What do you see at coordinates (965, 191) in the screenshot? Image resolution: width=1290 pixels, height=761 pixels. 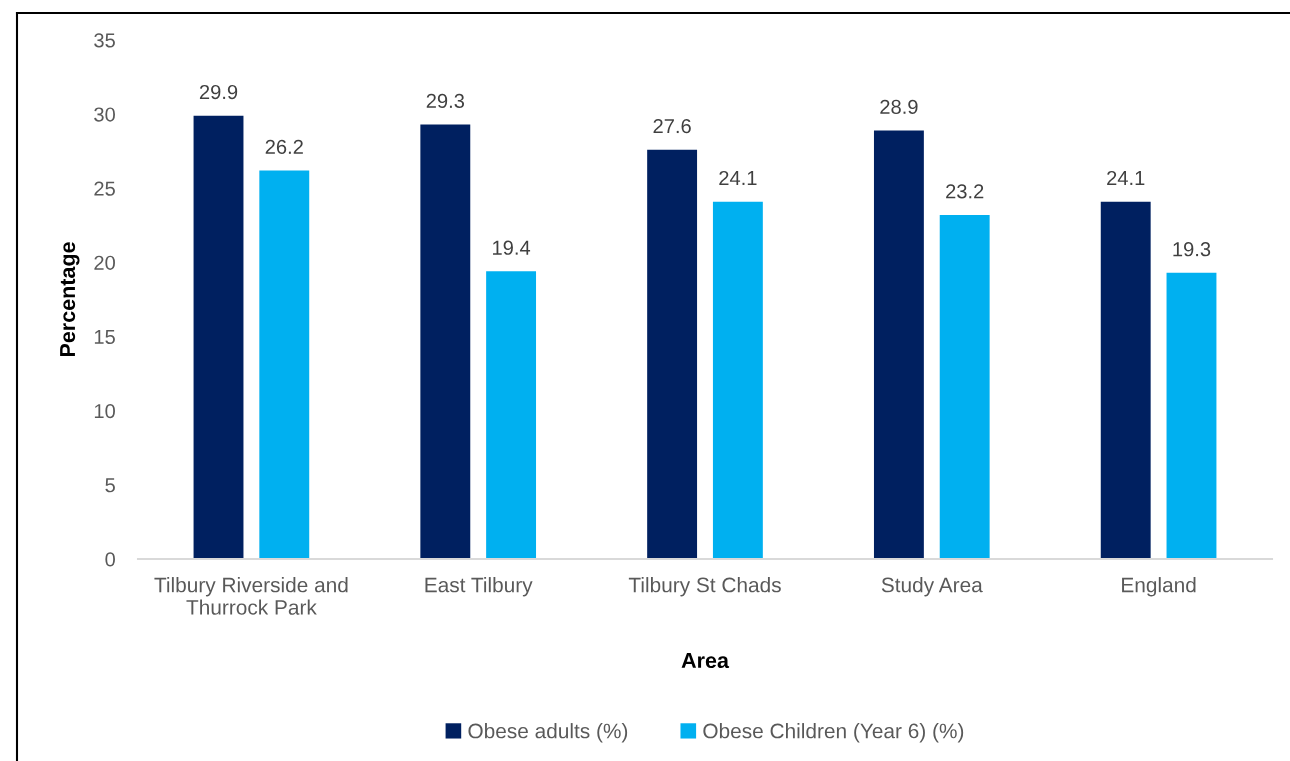 I see `data-label: 23.2` at bounding box center [965, 191].